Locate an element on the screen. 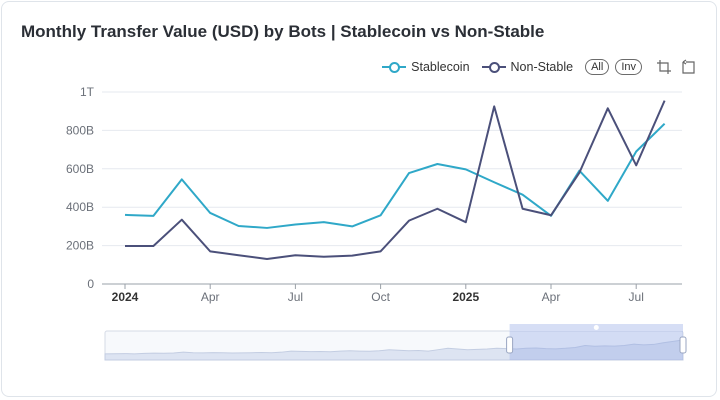  legend-item-stablecoin: Stablecoin is located at coordinates (426, 67).